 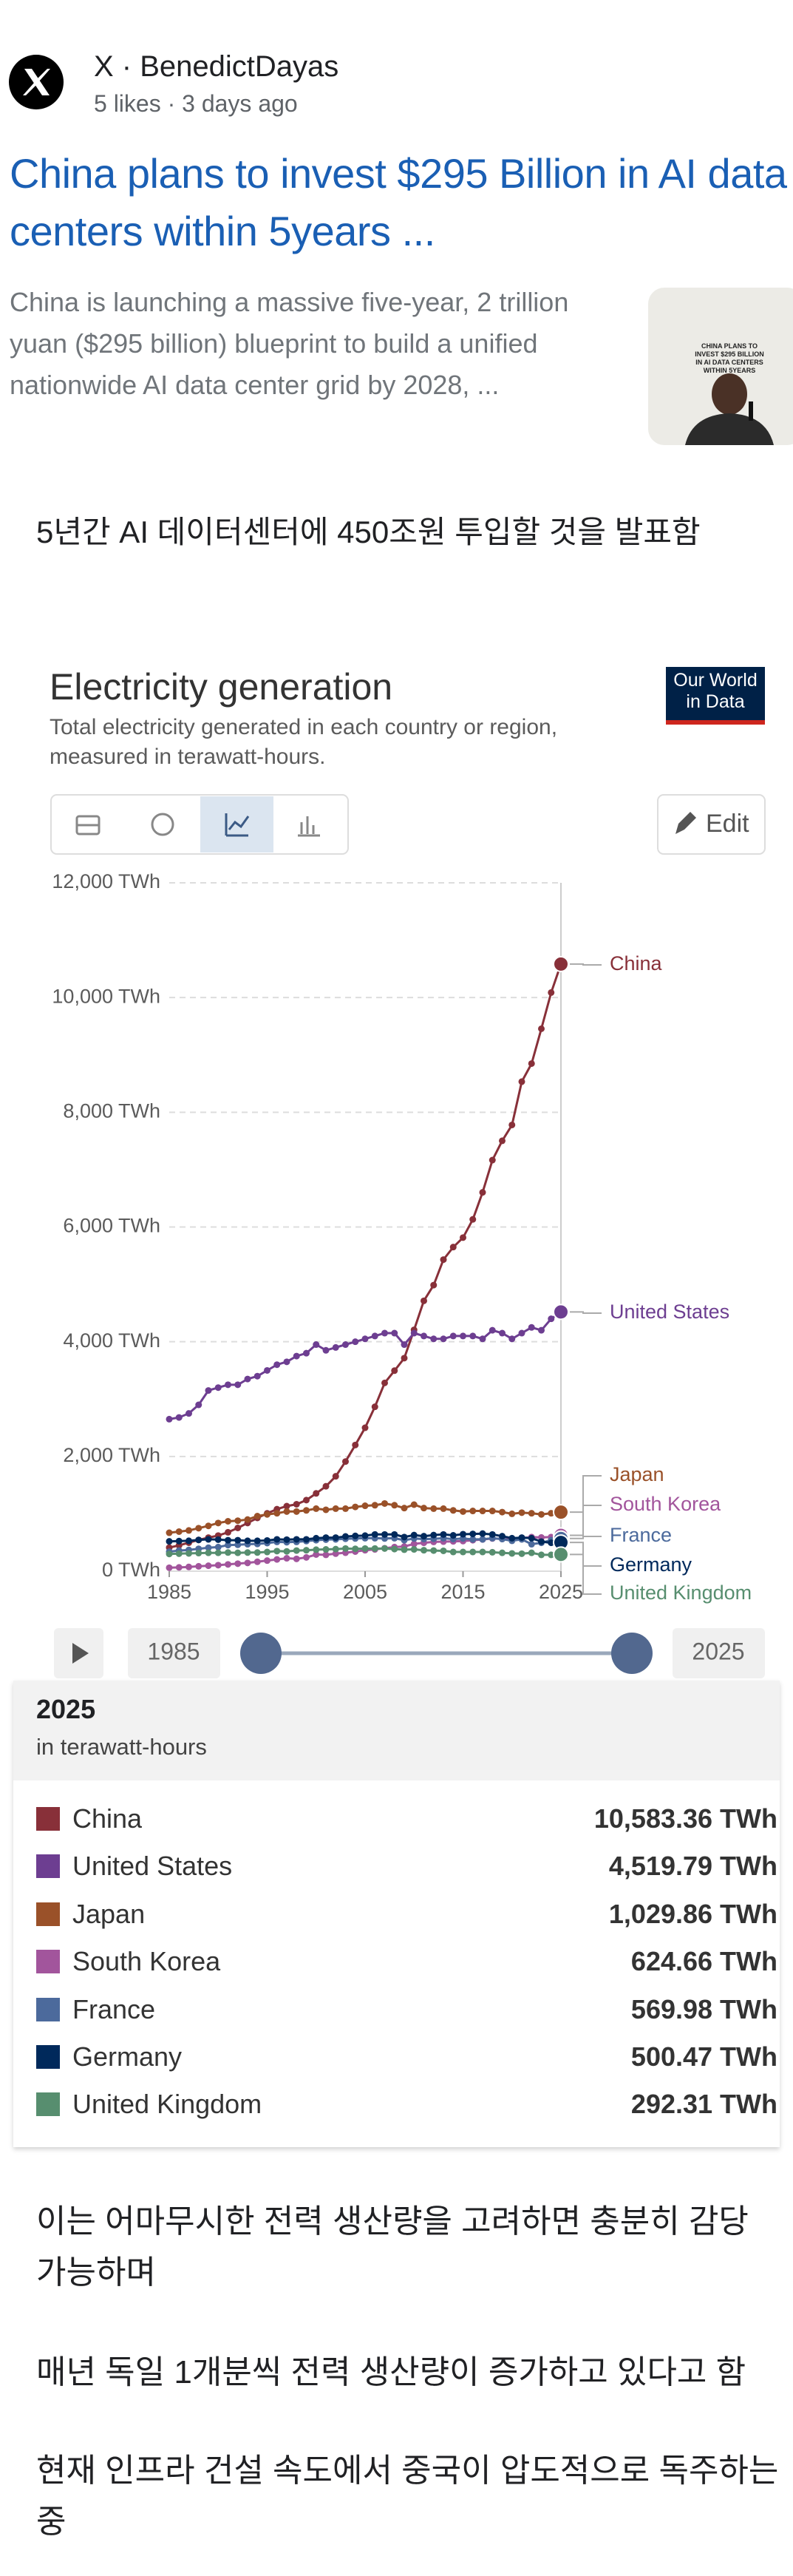 What do you see at coordinates (637, 1474) in the screenshot?
I see `series-label: Japan` at bounding box center [637, 1474].